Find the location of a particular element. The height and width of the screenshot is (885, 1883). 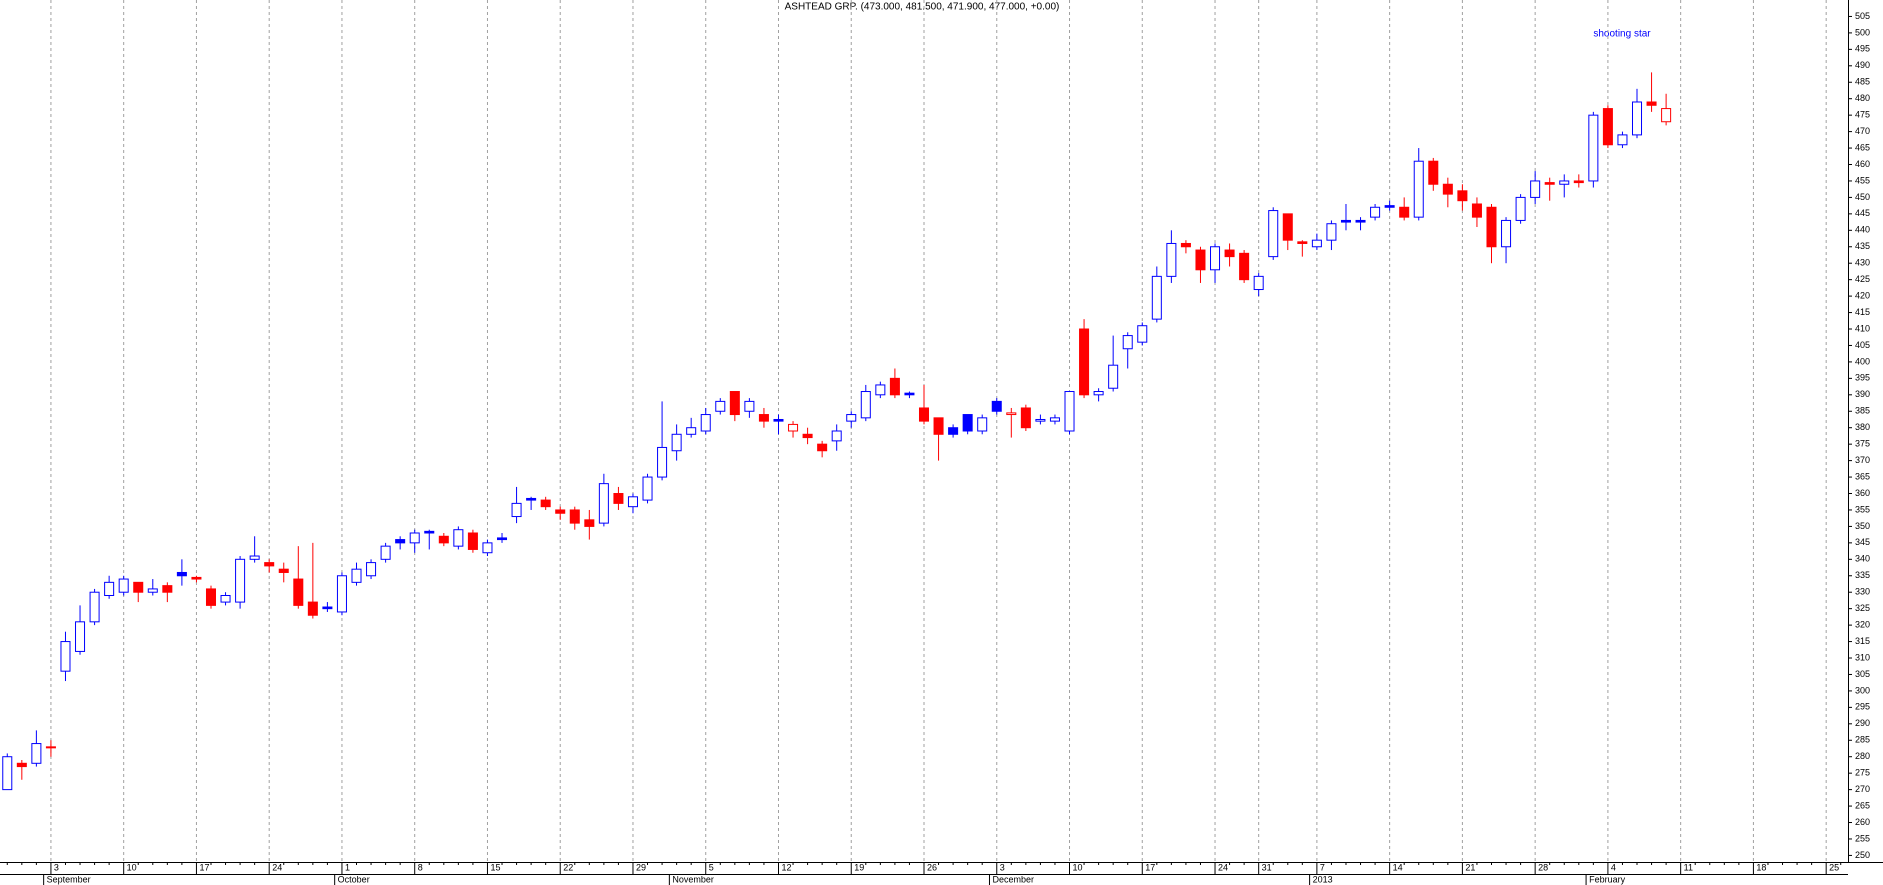

y-tick-label: 265 is located at coordinates (1862, 805).